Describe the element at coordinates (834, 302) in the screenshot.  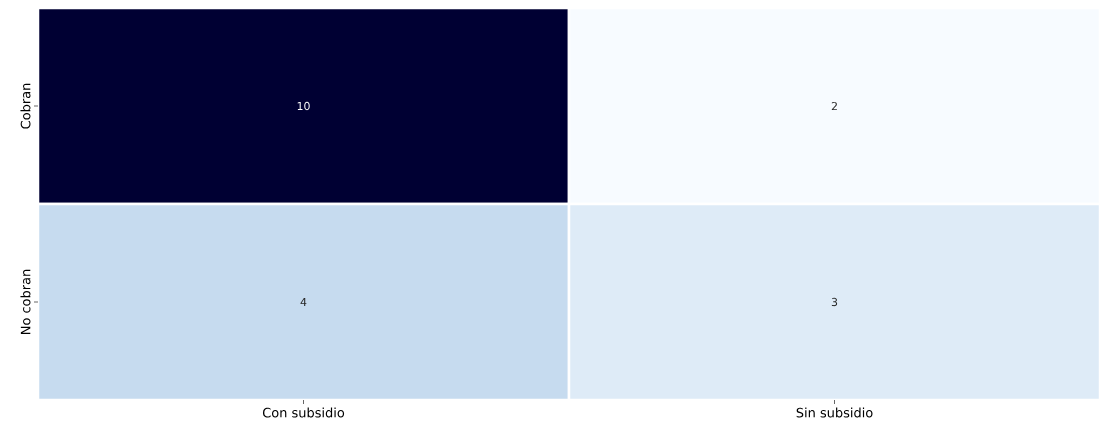
I see `data-label: 3` at that location.